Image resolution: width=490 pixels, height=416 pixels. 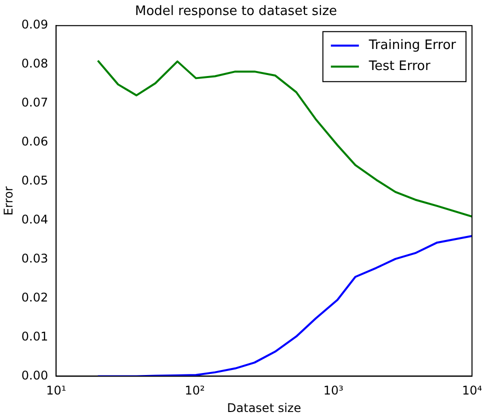 What do you see at coordinates (34, 103) in the screenshot?
I see `y-tick-label: 0.07` at bounding box center [34, 103].